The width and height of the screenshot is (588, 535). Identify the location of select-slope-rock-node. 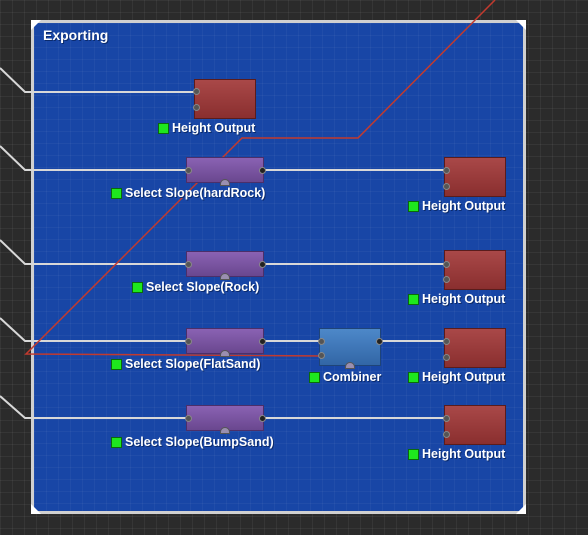
(225, 265).